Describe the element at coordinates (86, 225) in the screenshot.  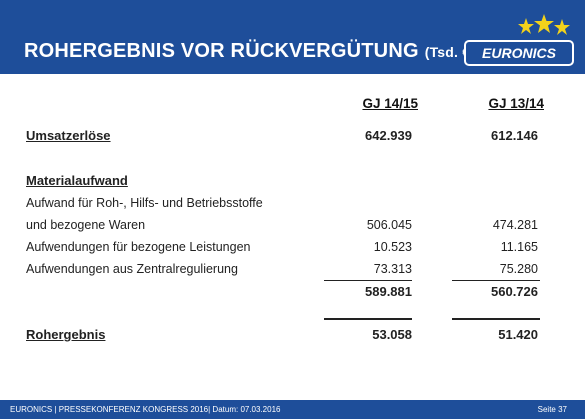
I see `row-label-waren: und bezogene Waren` at that location.